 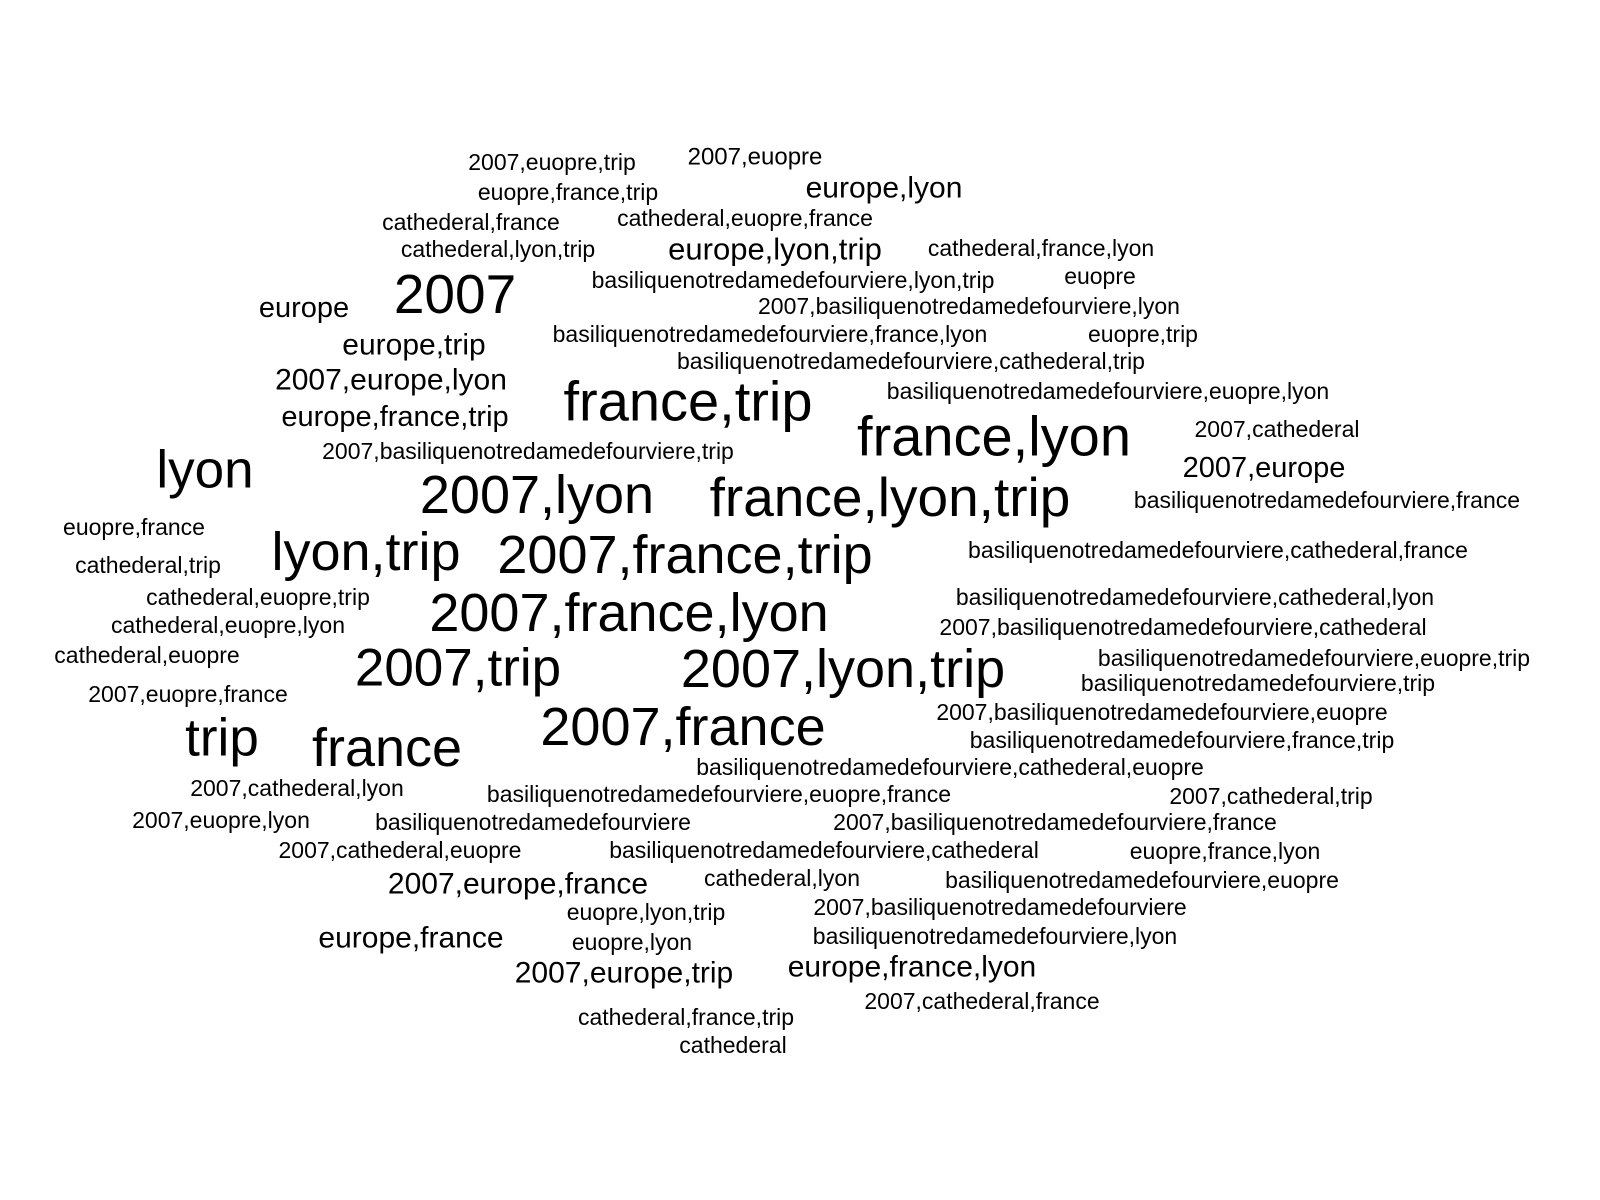 What do you see at coordinates (394, 417) in the screenshot?
I see `cloud-word: europe,france,trip` at bounding box center [394, 417].